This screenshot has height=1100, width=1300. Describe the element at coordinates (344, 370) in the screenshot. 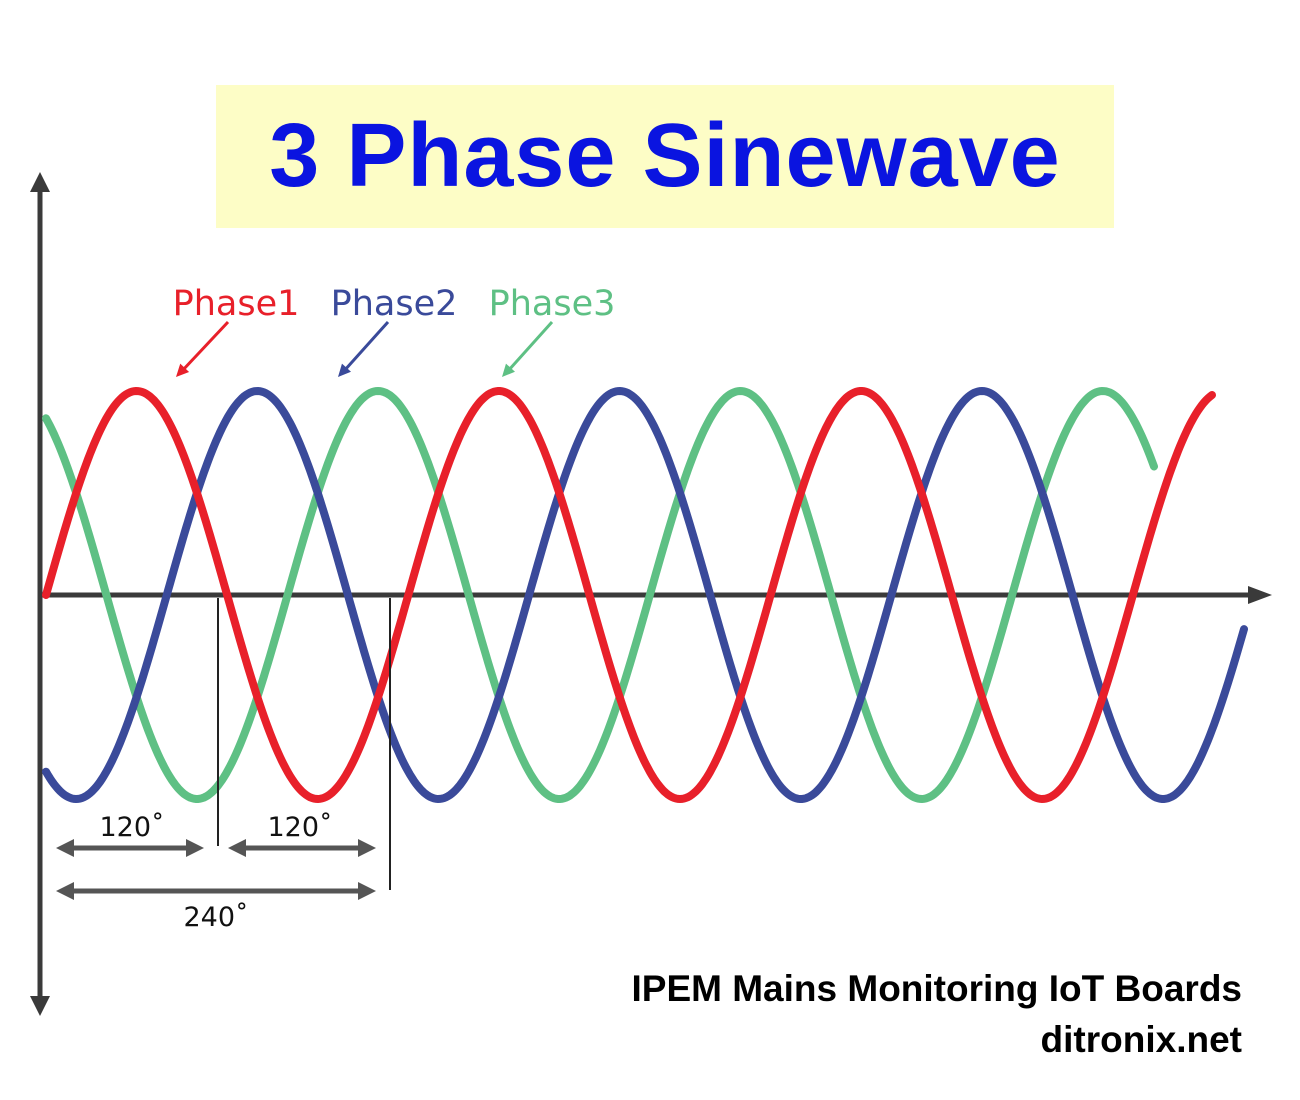

I see `legend-pointer-head-phase2` at that location.